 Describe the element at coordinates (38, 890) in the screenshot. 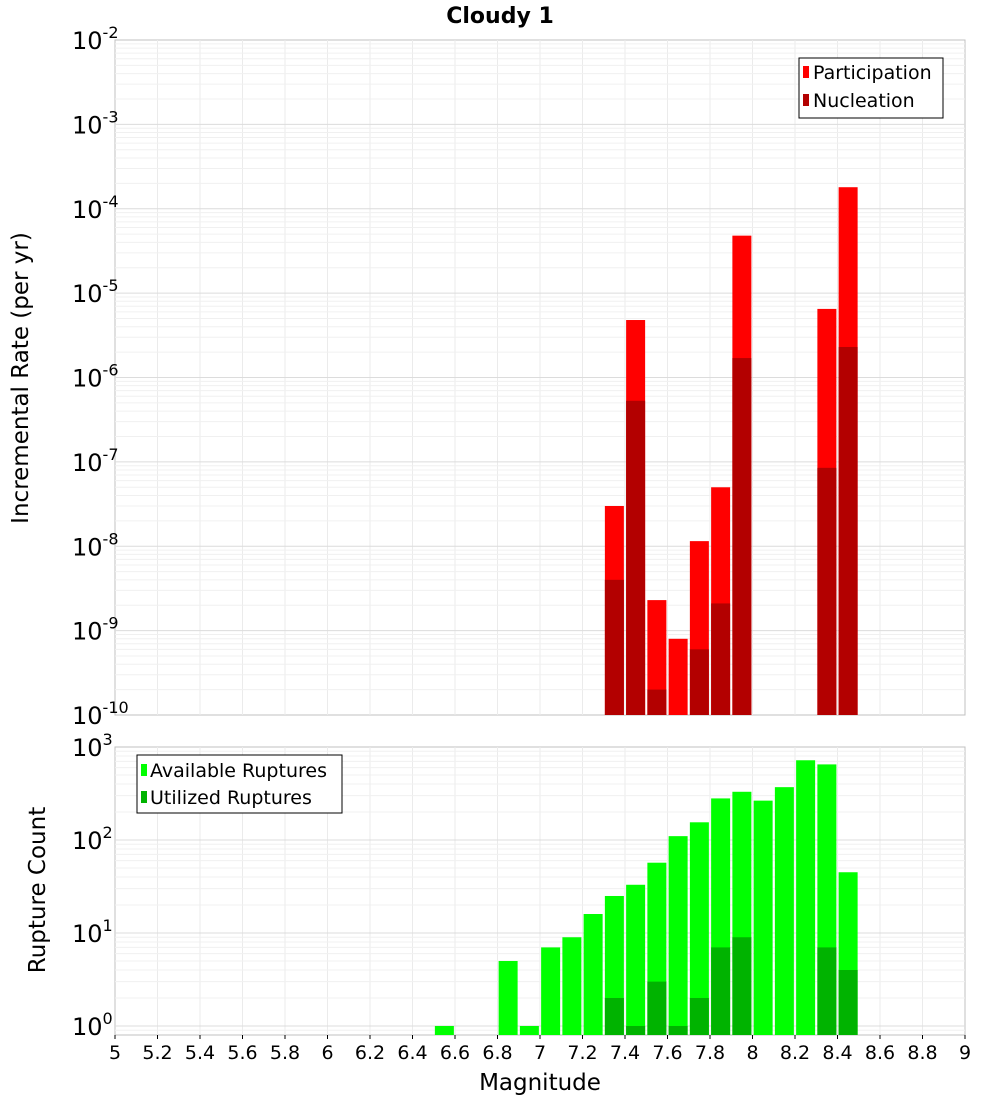

I see `bottom-y-axis-label: Rupture Count` at that location.